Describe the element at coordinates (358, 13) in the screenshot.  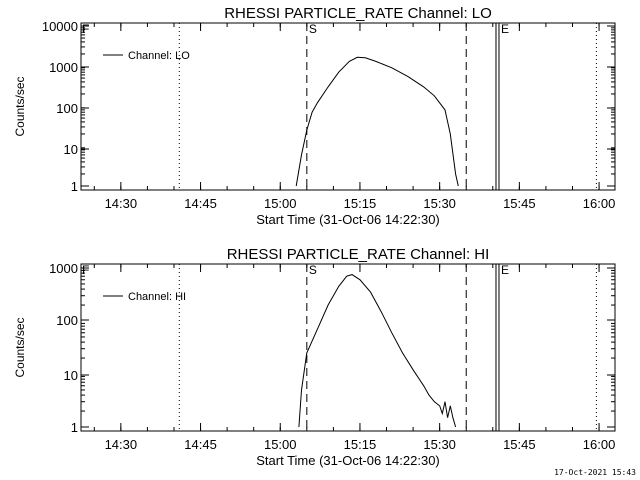
I see `chart-title: RHESSI PARTICLE_RATE Channel: LO` at that location.